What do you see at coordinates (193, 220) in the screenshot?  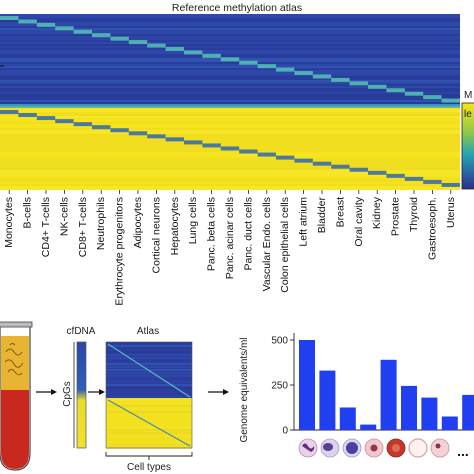 I see `cell-type-label: Lung cells` at bounding box center [193, 220].